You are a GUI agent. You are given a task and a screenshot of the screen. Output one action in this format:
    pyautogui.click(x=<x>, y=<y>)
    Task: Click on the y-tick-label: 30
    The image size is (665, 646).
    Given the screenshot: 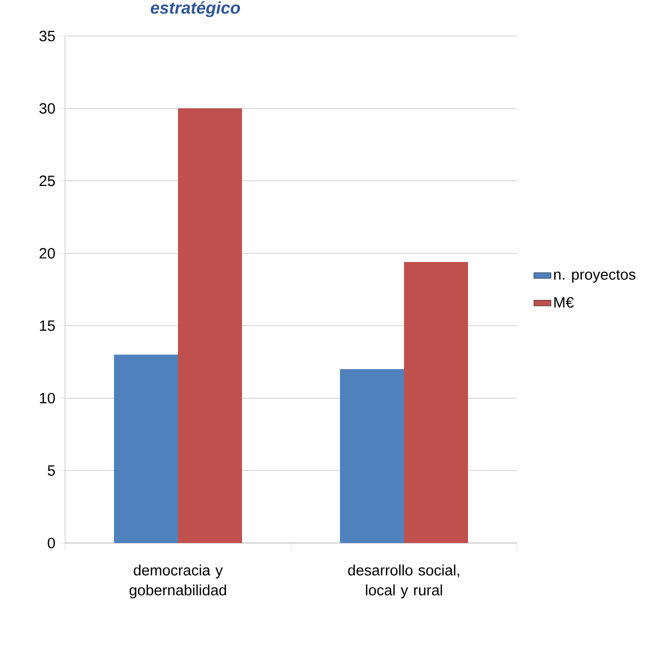 What is the action you would take?
    pyautogui.click(x=47, y=108)
    